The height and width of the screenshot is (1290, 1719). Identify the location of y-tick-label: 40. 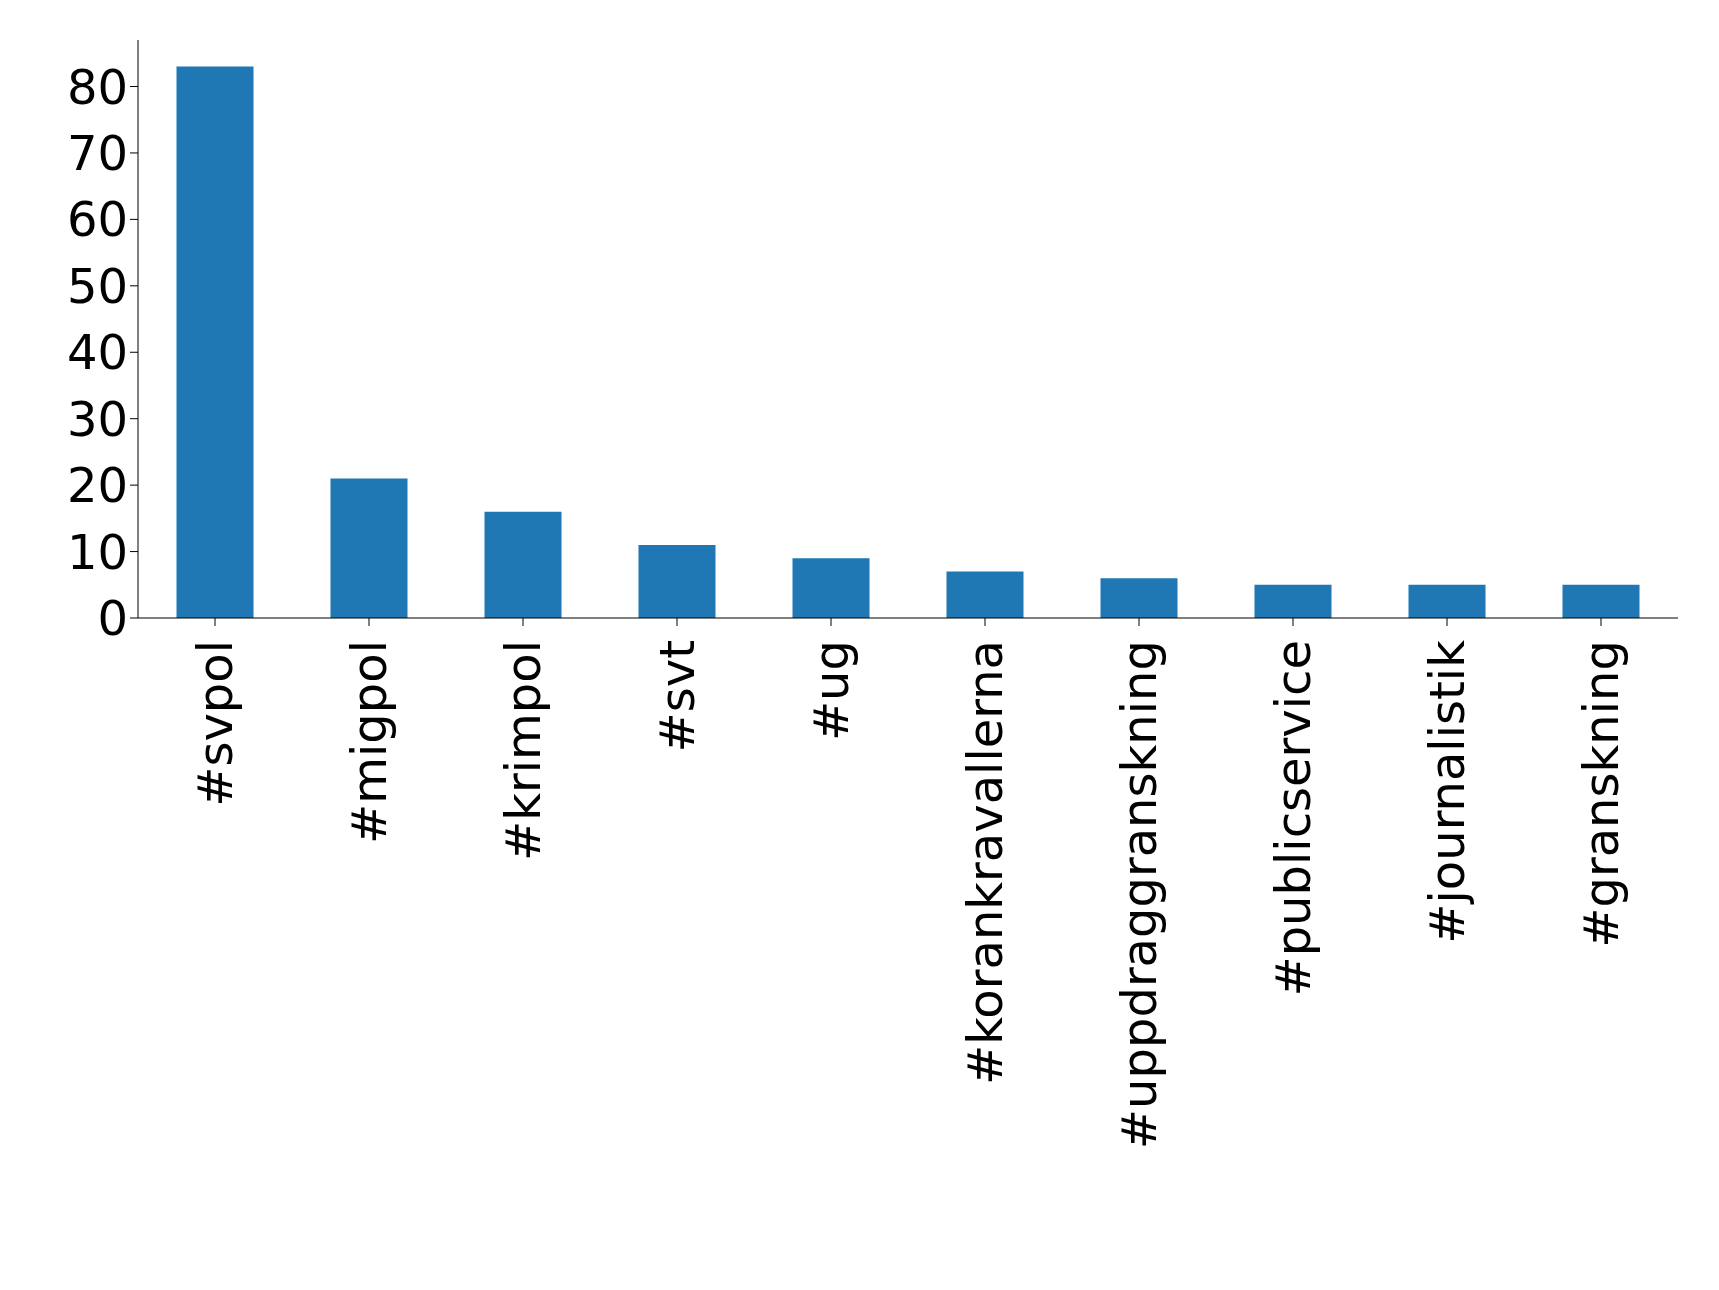
(97, 352).